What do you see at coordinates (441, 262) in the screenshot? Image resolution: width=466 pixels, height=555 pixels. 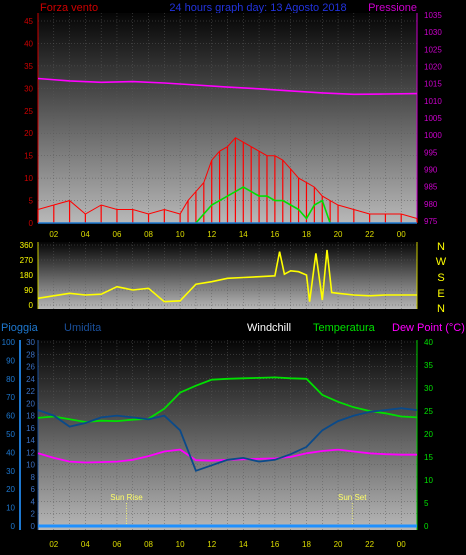 I see `compass-label: W` at bounding box center [441, 262].